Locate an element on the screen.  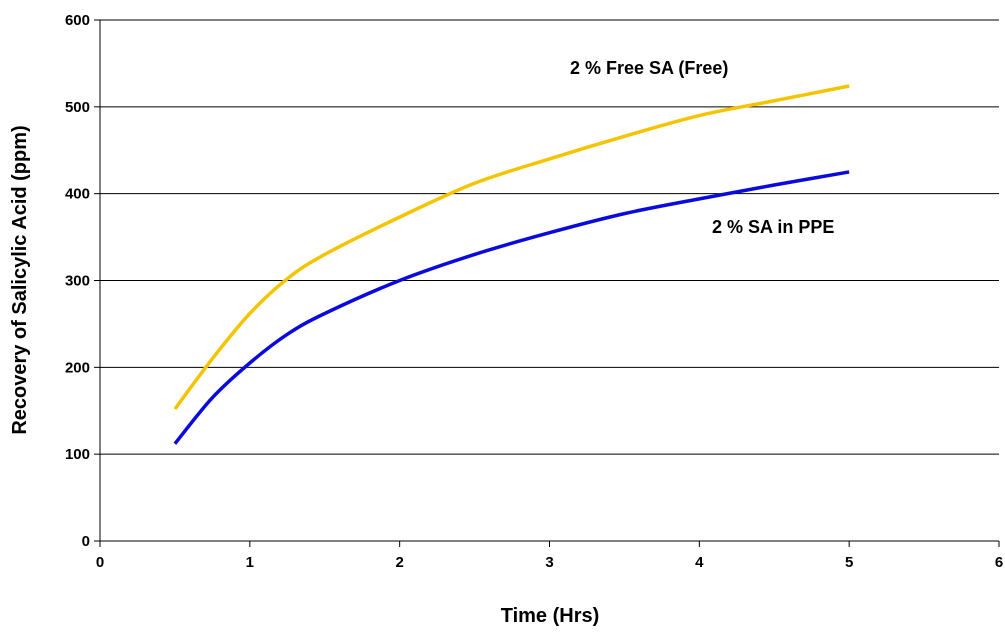
y-axis-title: Recovery of Salicylic Acid (ppm) is located at coordinates (20, 279).